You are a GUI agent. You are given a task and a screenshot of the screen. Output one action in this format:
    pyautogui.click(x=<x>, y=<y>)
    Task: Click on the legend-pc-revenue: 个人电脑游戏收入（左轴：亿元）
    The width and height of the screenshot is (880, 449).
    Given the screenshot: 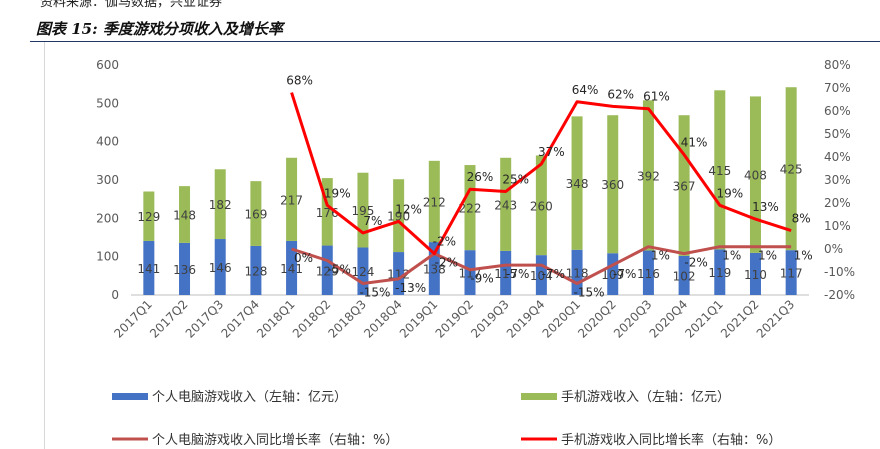 What is the action you would take?
    pyautogui.click(x=229, y=395)
    